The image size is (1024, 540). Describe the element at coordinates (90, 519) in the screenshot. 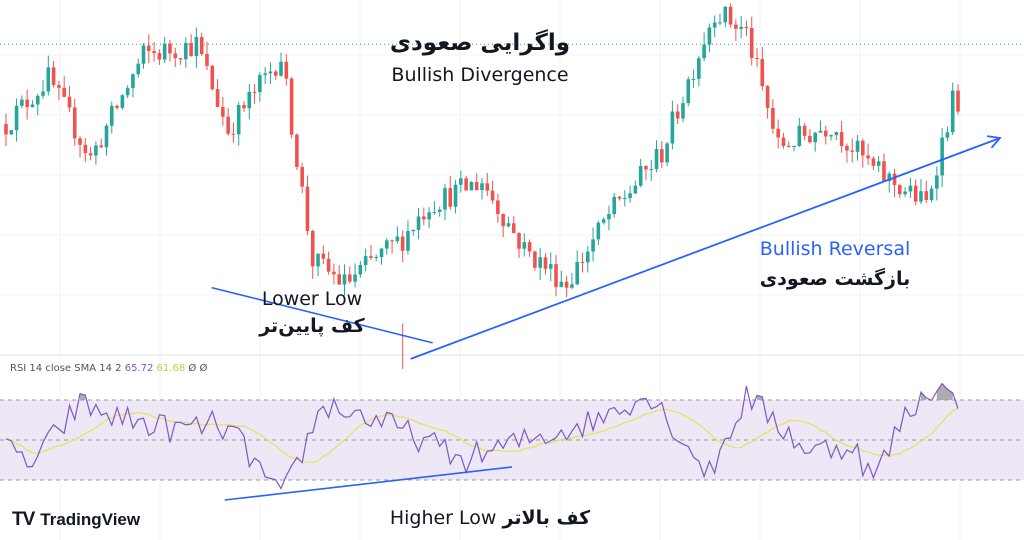

I see `tradingview-logo-text: TradingView` at that location.